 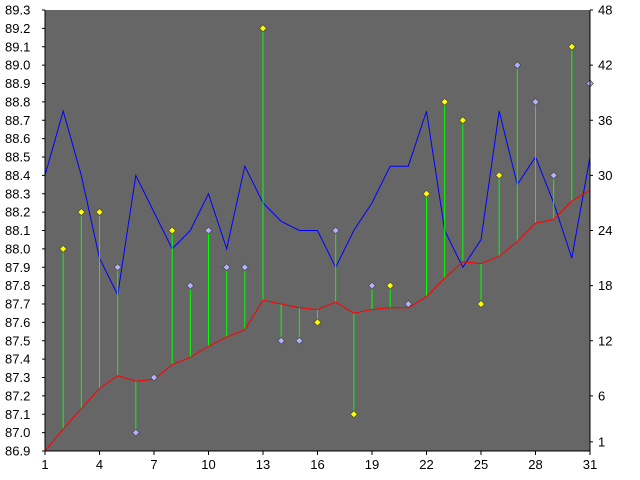 I want to click on x-tick-label: 10, so click(x=208, y=464).